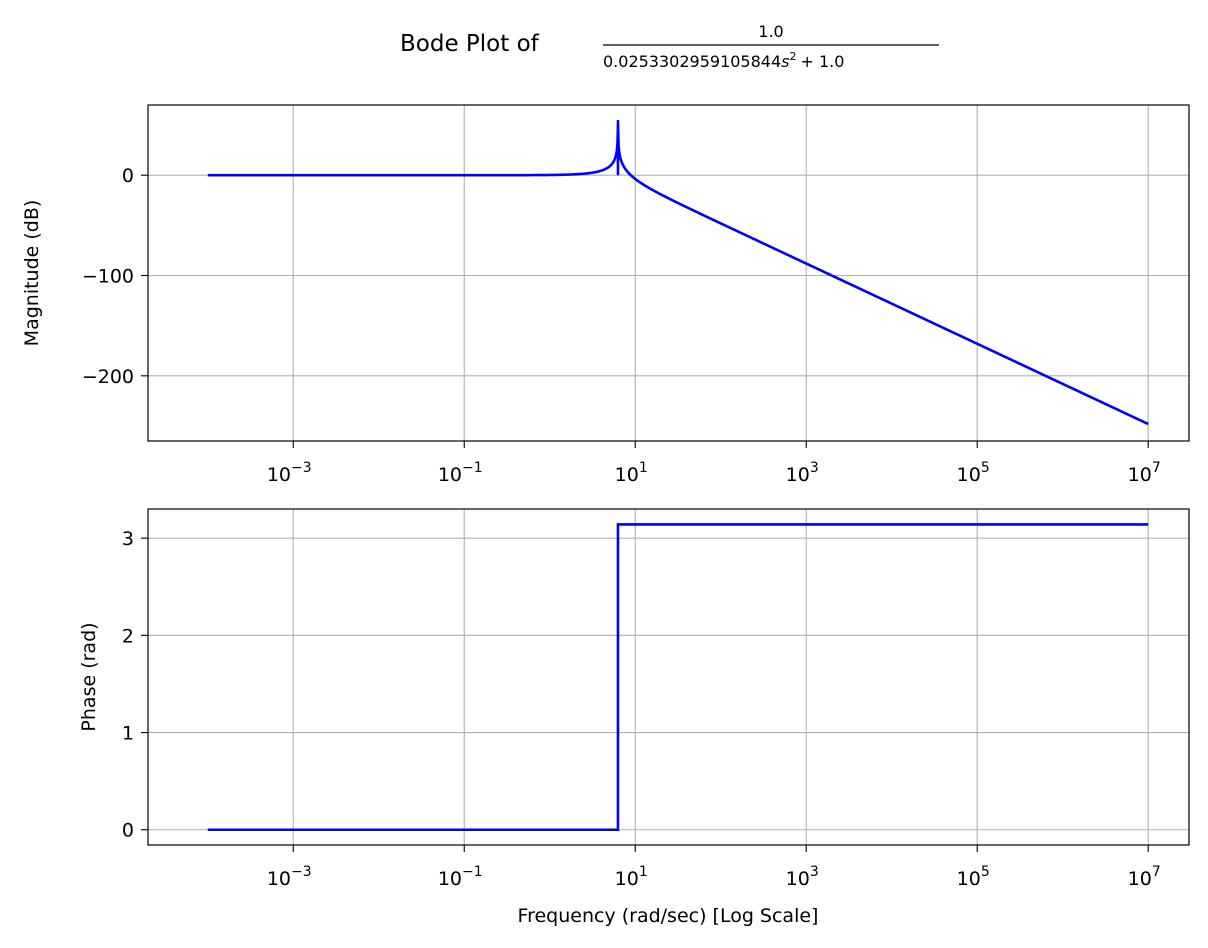 This screenshot has width=1208, height=948. I want to click on title-numerator: 1.0, so click(770, 31).